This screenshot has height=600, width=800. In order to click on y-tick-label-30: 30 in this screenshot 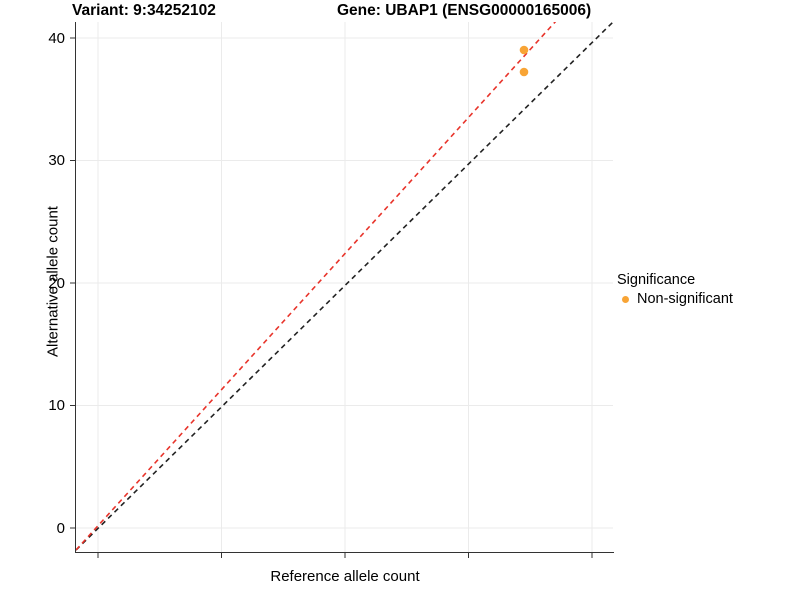, I will do `click(56, 160)`.